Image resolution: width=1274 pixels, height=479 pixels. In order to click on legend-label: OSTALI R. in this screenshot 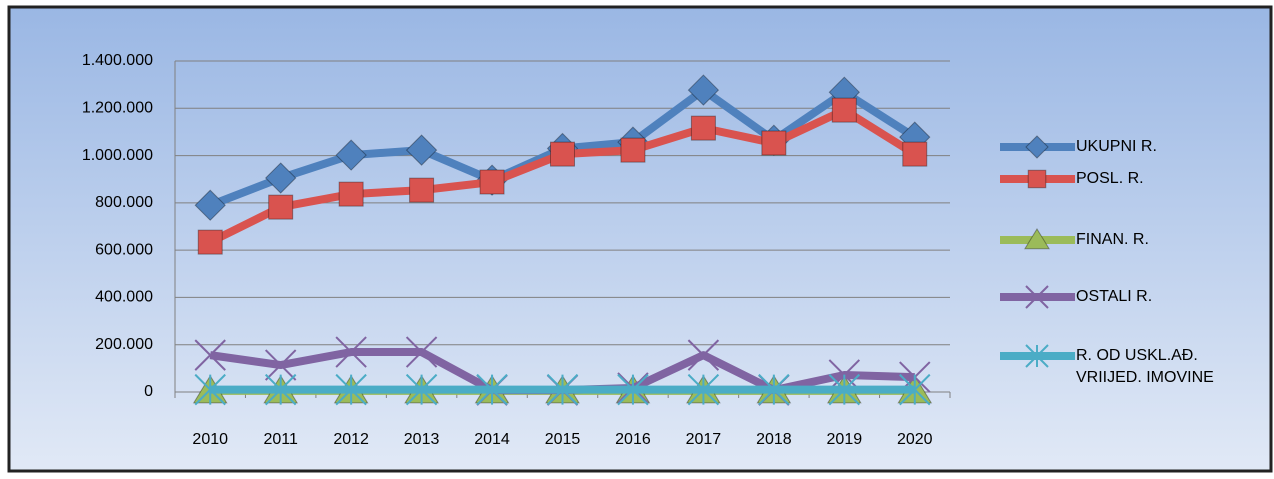, I will do `click(1114, 296)`.